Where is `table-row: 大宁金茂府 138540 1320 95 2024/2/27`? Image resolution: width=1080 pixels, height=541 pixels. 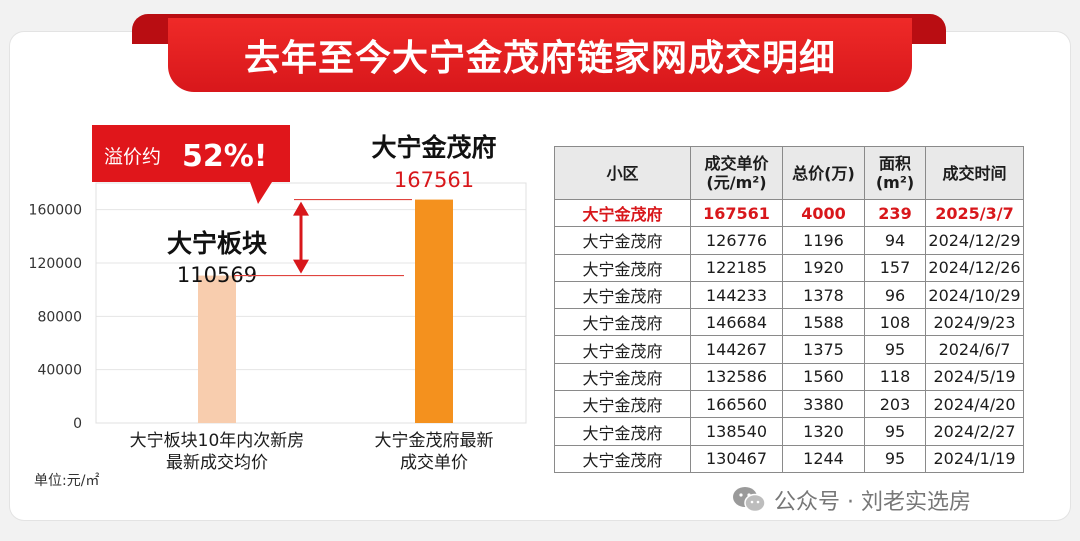 table-row: 大宁金茂府 138540 1320 95 2024/2/27 is located at coordinates (789, 431).